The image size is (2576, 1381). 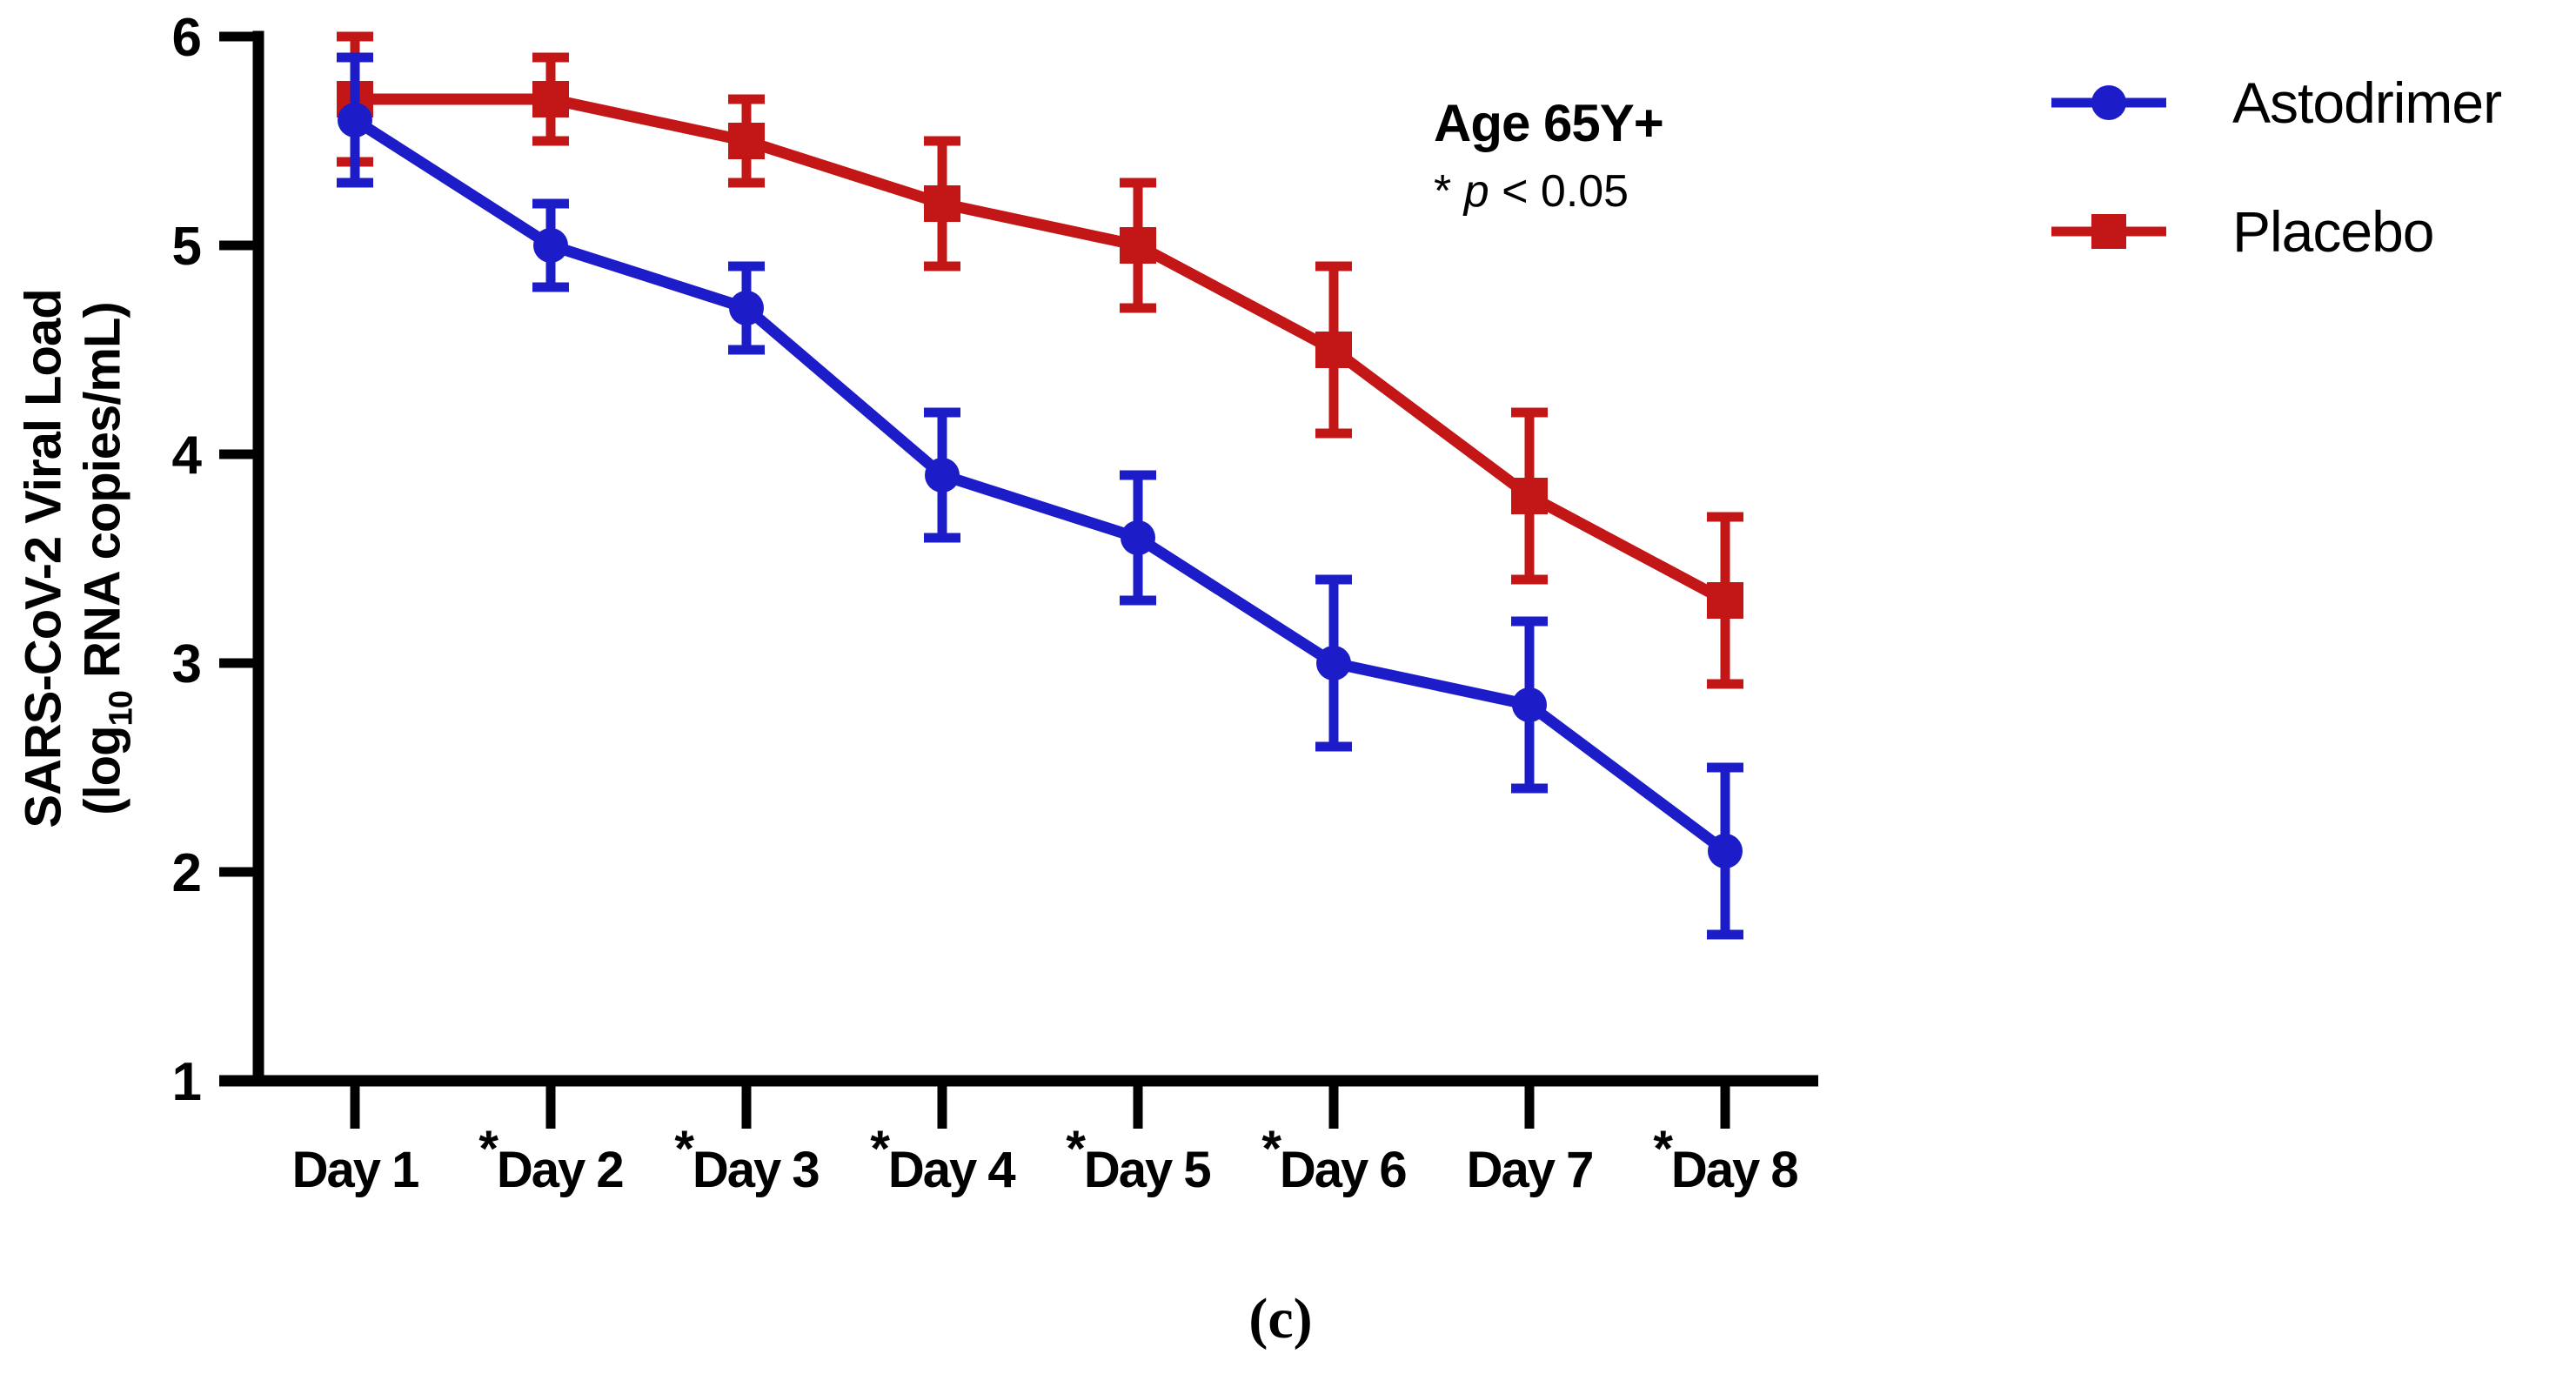 I want to click on legend-label-astodrimer: Astodrimer, so click(x=2367, y=102).